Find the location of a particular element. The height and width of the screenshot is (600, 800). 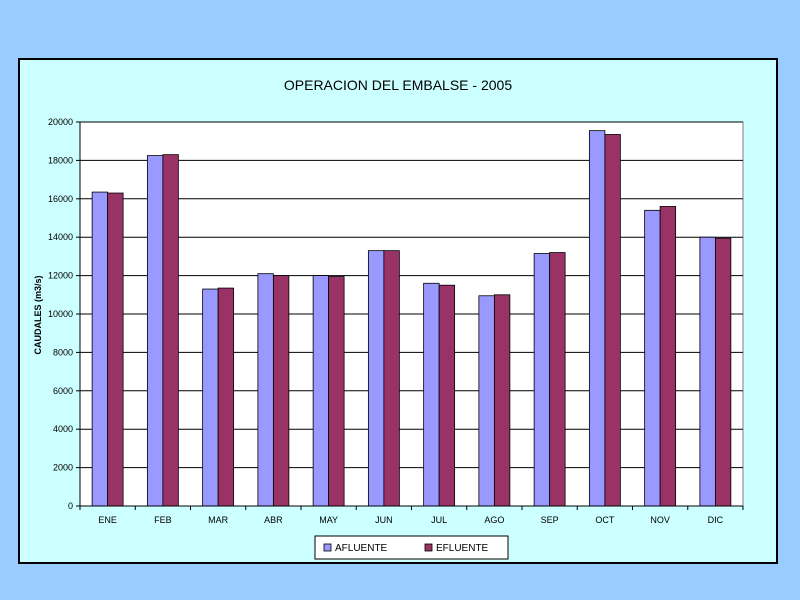

legend-label-afluente: AFLUENTE is located at coordinates (361, 548).